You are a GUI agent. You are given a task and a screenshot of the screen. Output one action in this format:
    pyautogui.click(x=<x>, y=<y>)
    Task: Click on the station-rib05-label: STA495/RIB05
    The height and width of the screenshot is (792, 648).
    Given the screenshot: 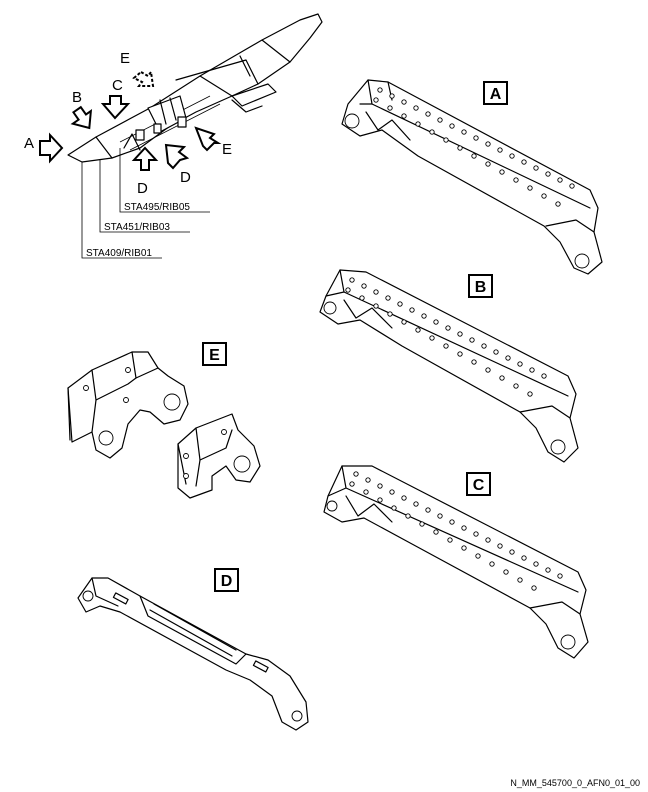 What is the action you would take?
    pyautogui.click(x=157, y=207)
    